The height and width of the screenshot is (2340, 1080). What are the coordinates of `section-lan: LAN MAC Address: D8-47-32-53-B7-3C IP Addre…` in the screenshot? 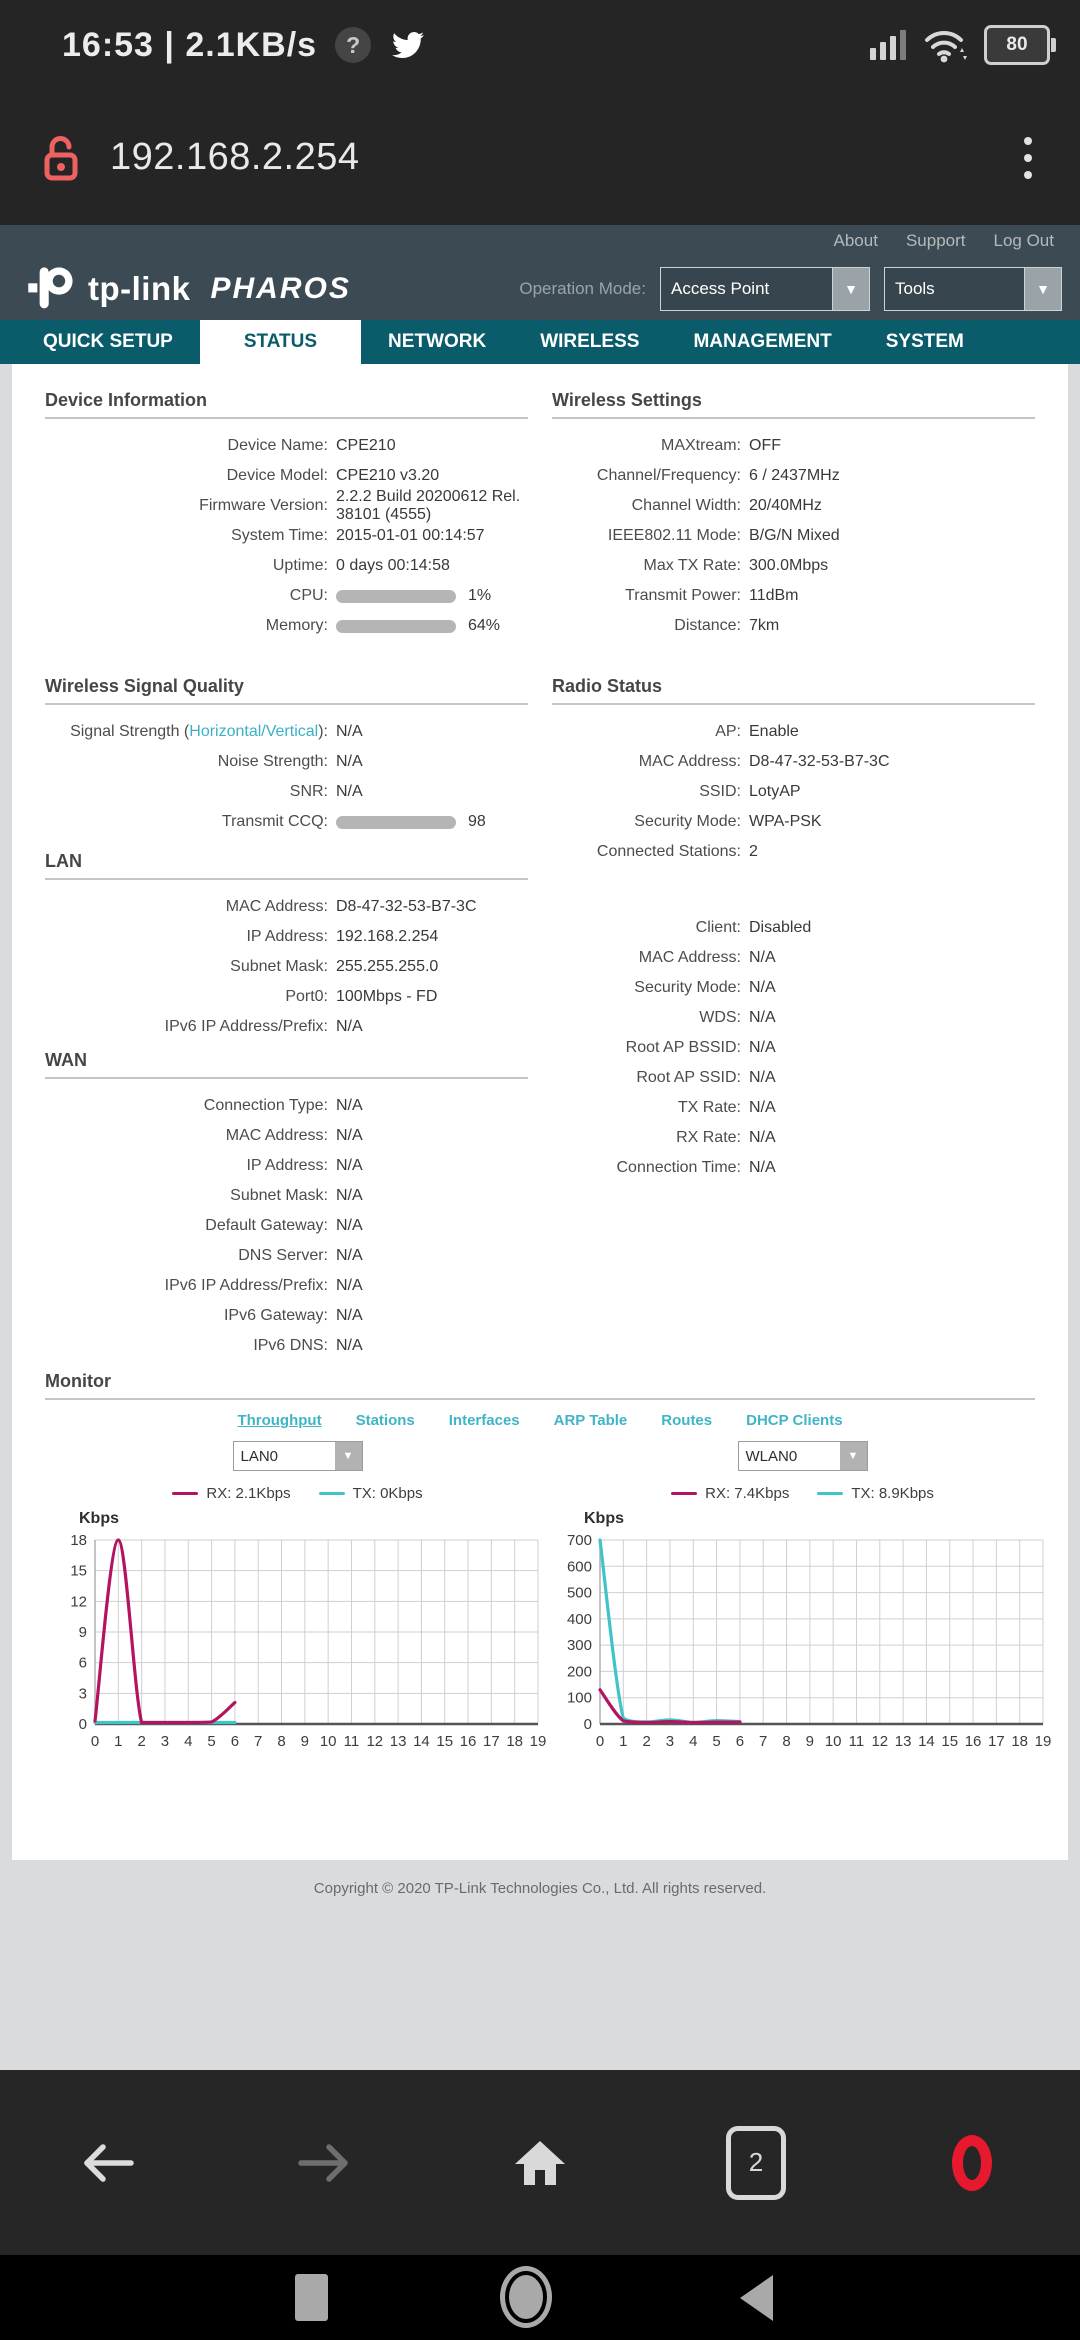 It's located at (286, 946).